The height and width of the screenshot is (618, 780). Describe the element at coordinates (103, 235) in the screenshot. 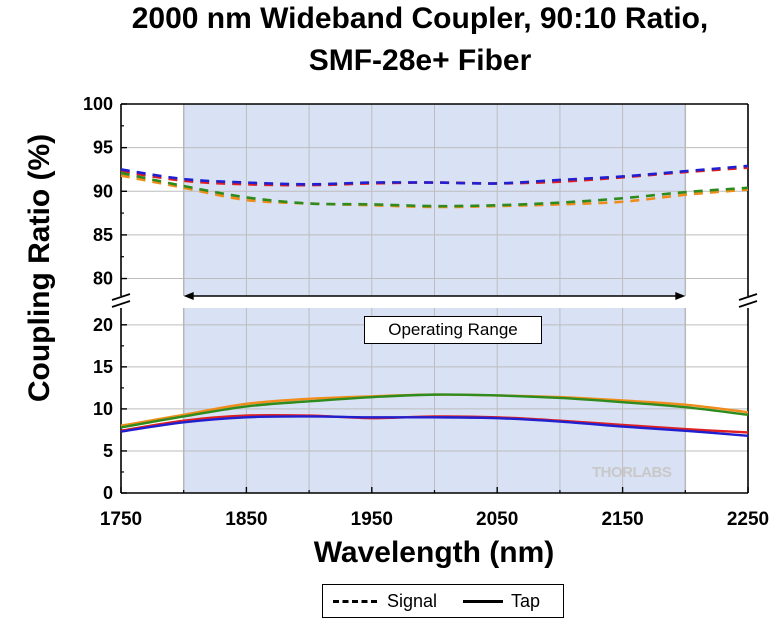

I see `y-tick-label: 85` at that location.